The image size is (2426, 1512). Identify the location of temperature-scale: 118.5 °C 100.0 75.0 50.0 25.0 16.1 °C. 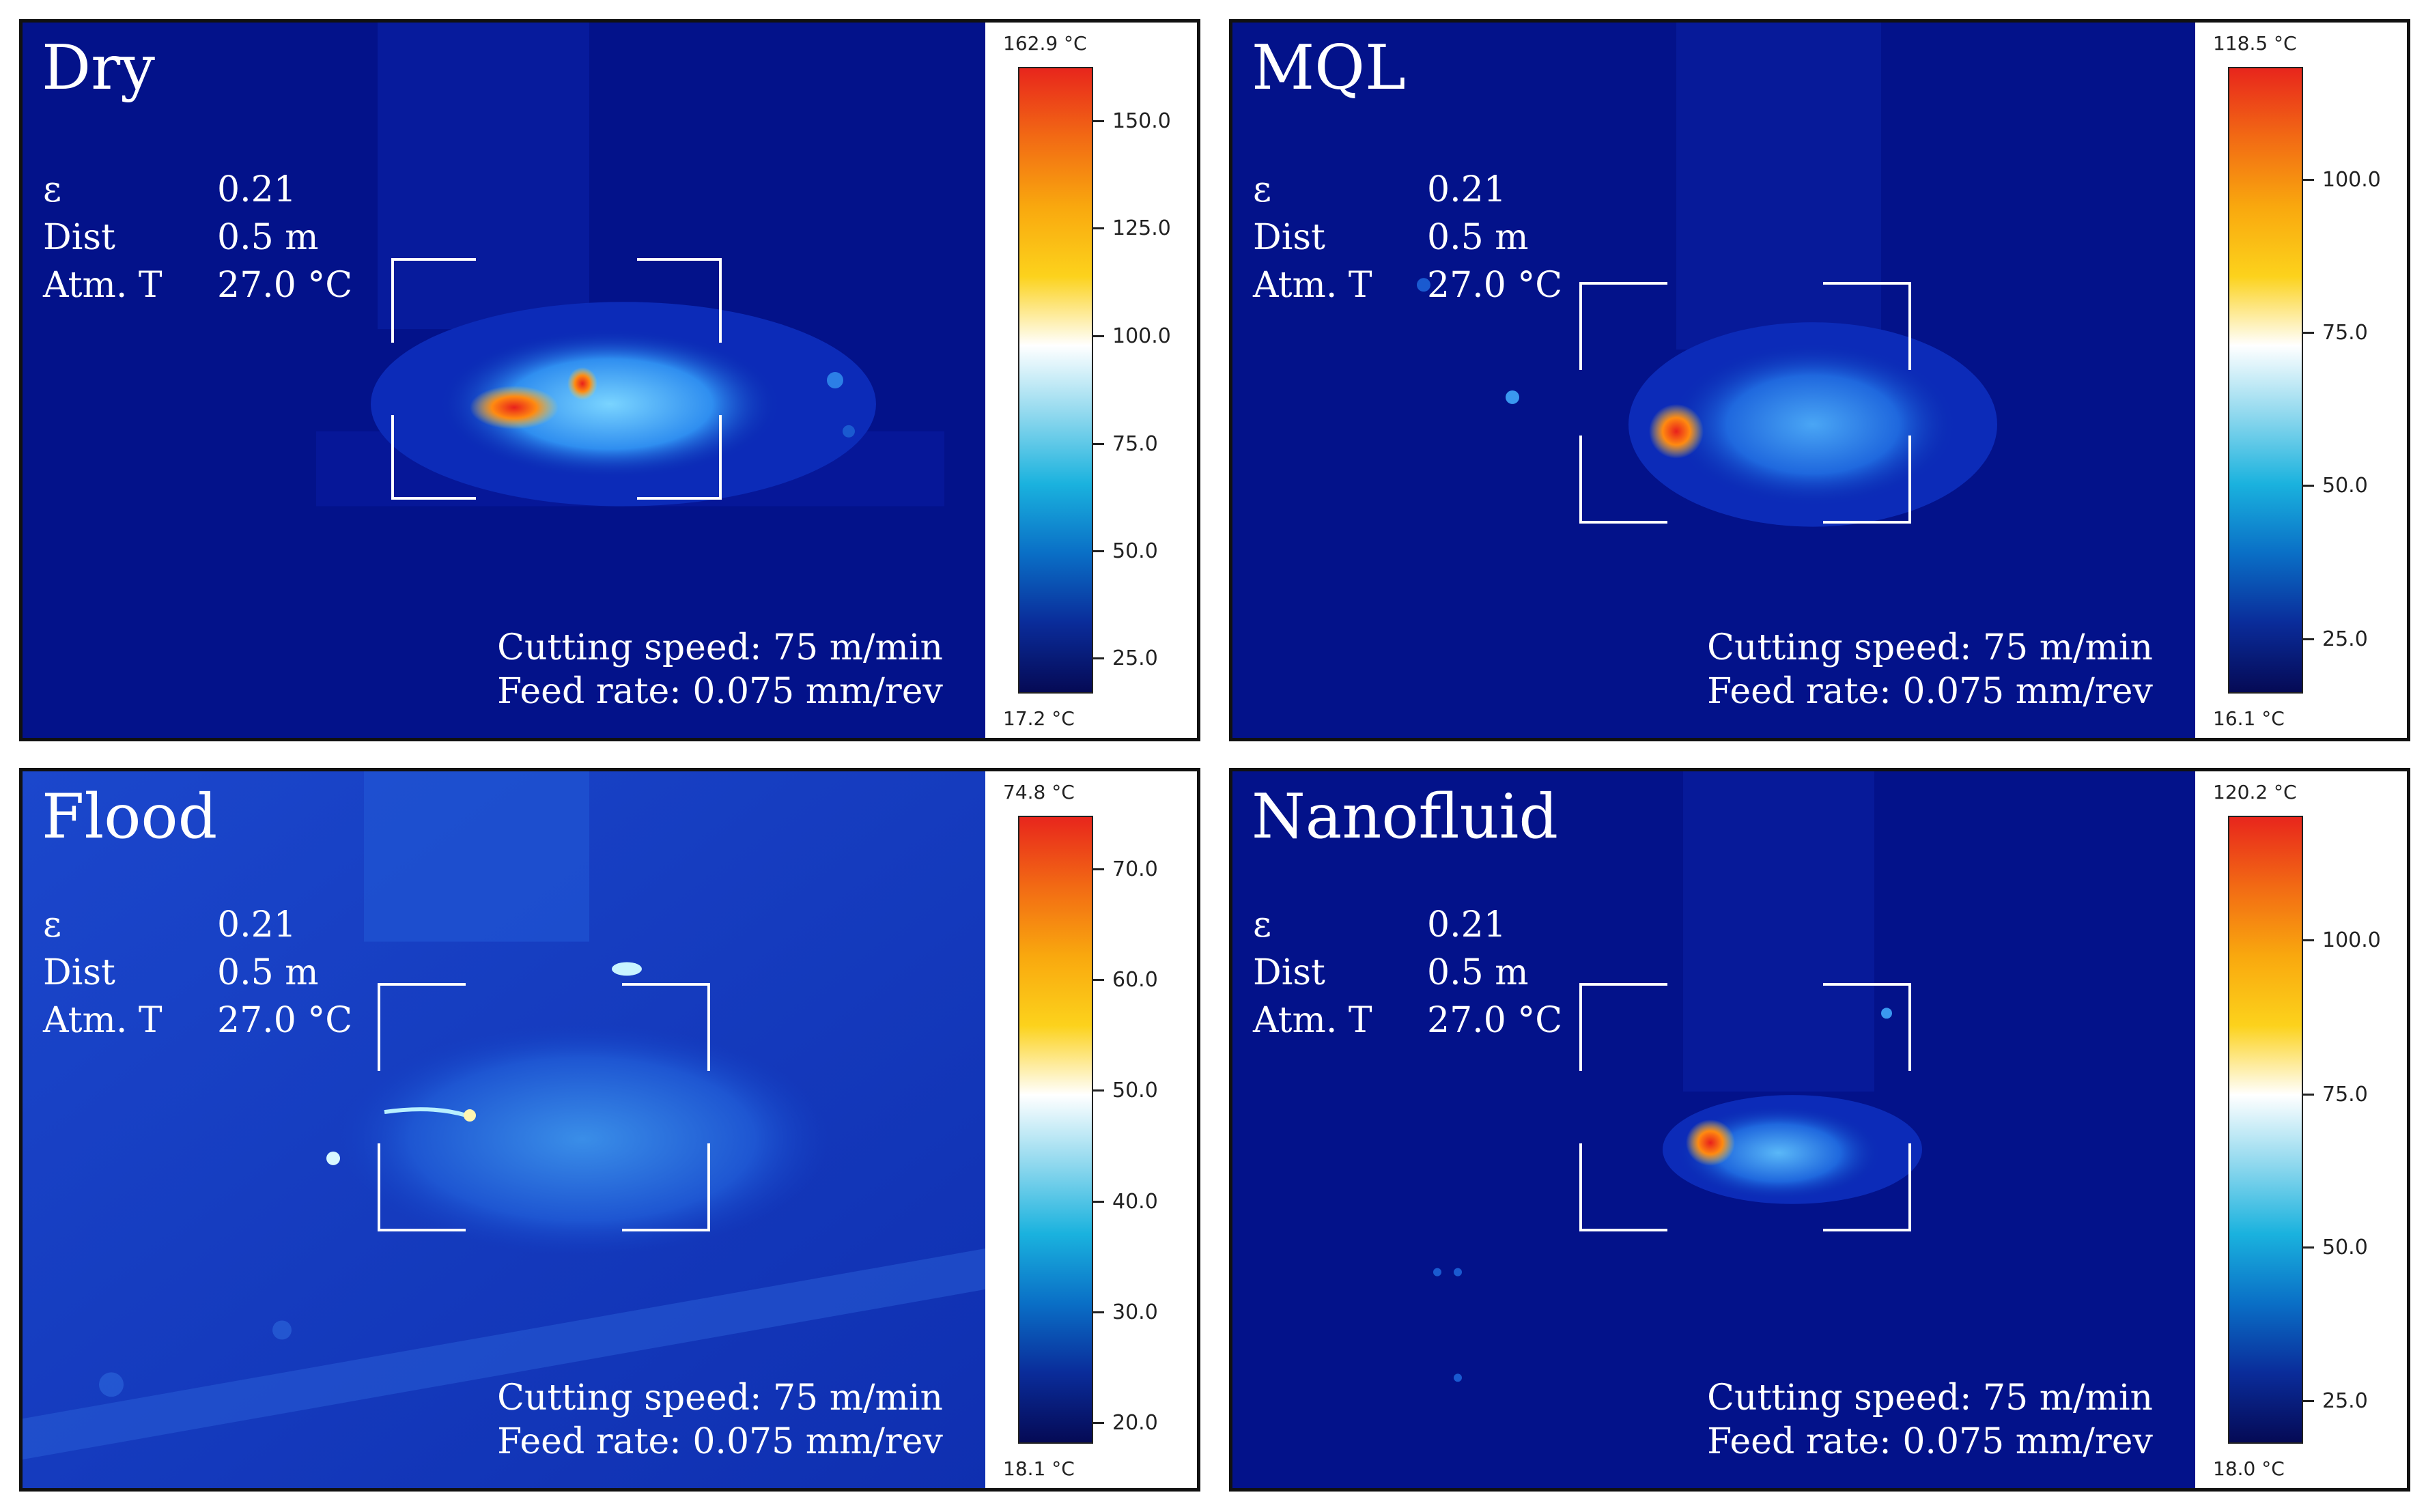
(2301, 380).